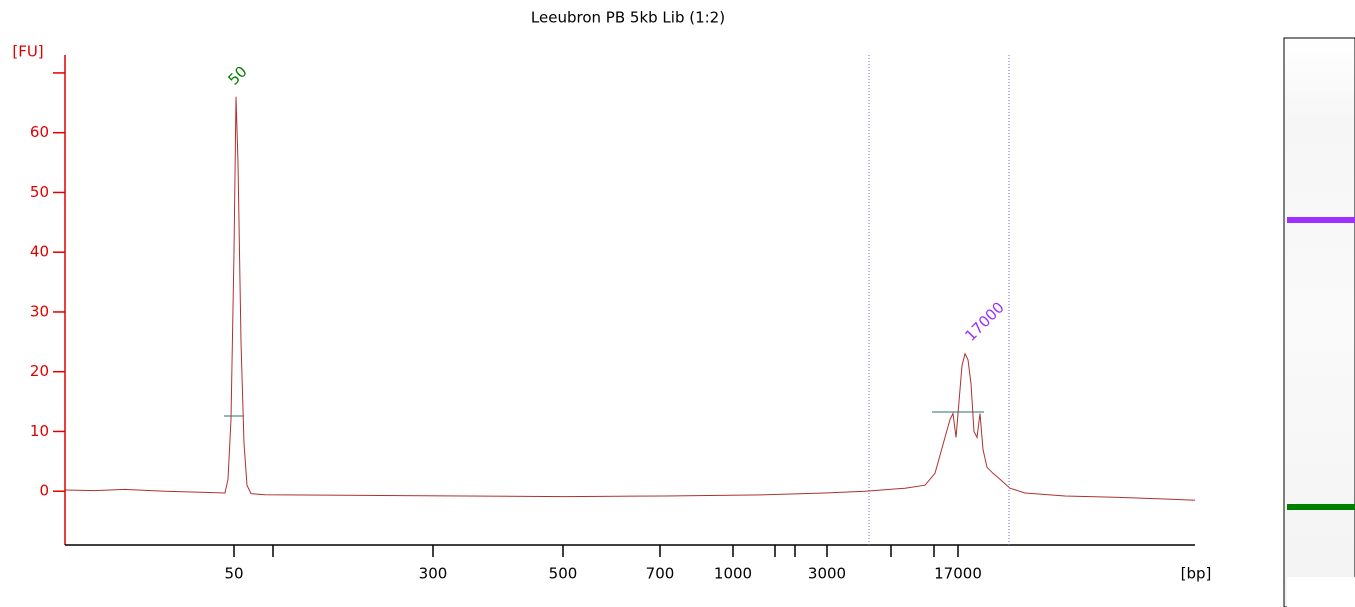 The height and width of the screenshot is (607, 1355). What do you see at coordinates (39, 192) in the screenshot?
I see `y-tick-label: 50` at bounding box center [39, 192].